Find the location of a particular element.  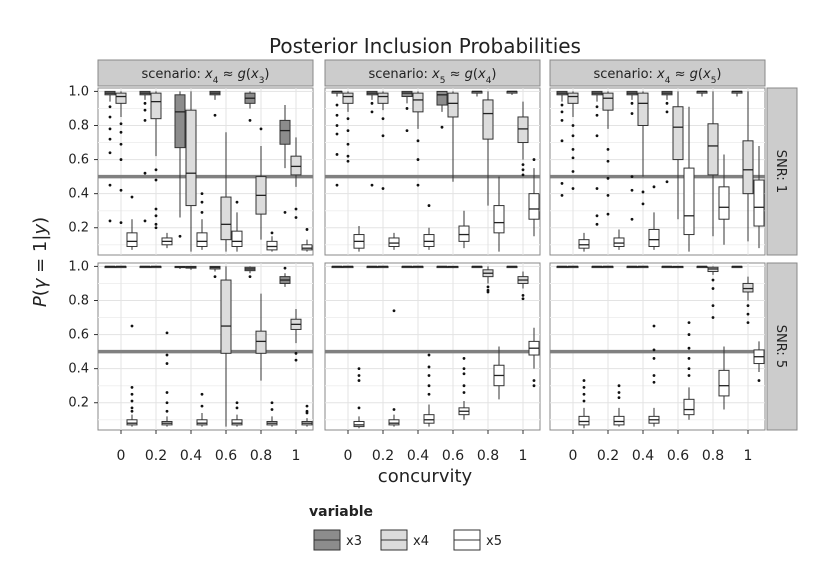

y-tick-label: 0.4 is located at coordinates (78, 369).